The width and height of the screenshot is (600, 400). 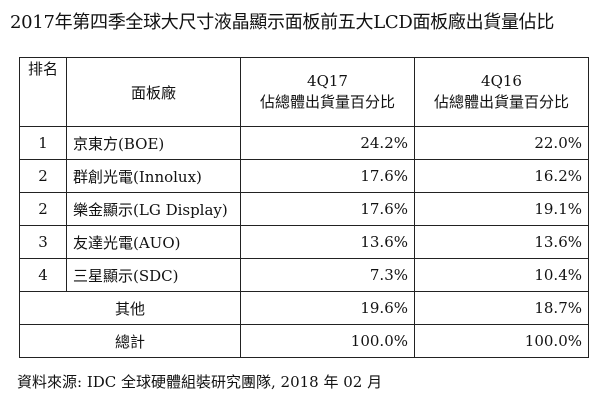 I want to click on table-row: 3 友達光電(AUO) 13.6% 13.6%, so click(x=304, y=242).